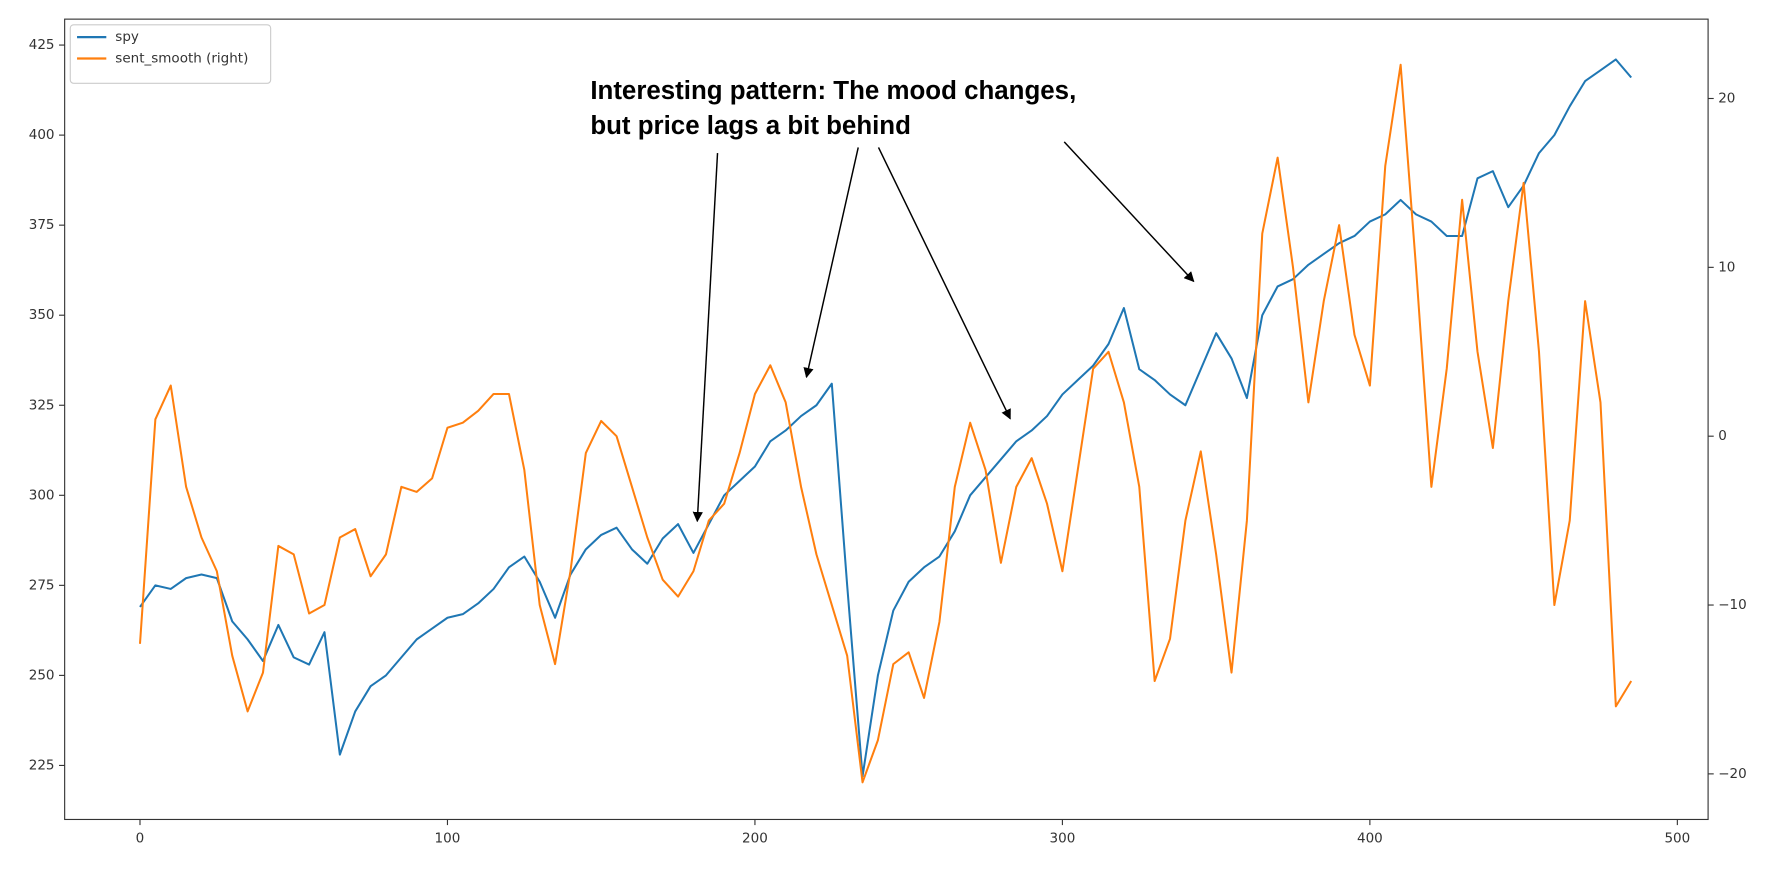 This screenshot has height=878, width=1766. What do you see at coordinates (755, 839) in the screenshot?
I see `x-tick-label: 200` at bounding box center [755, 839].